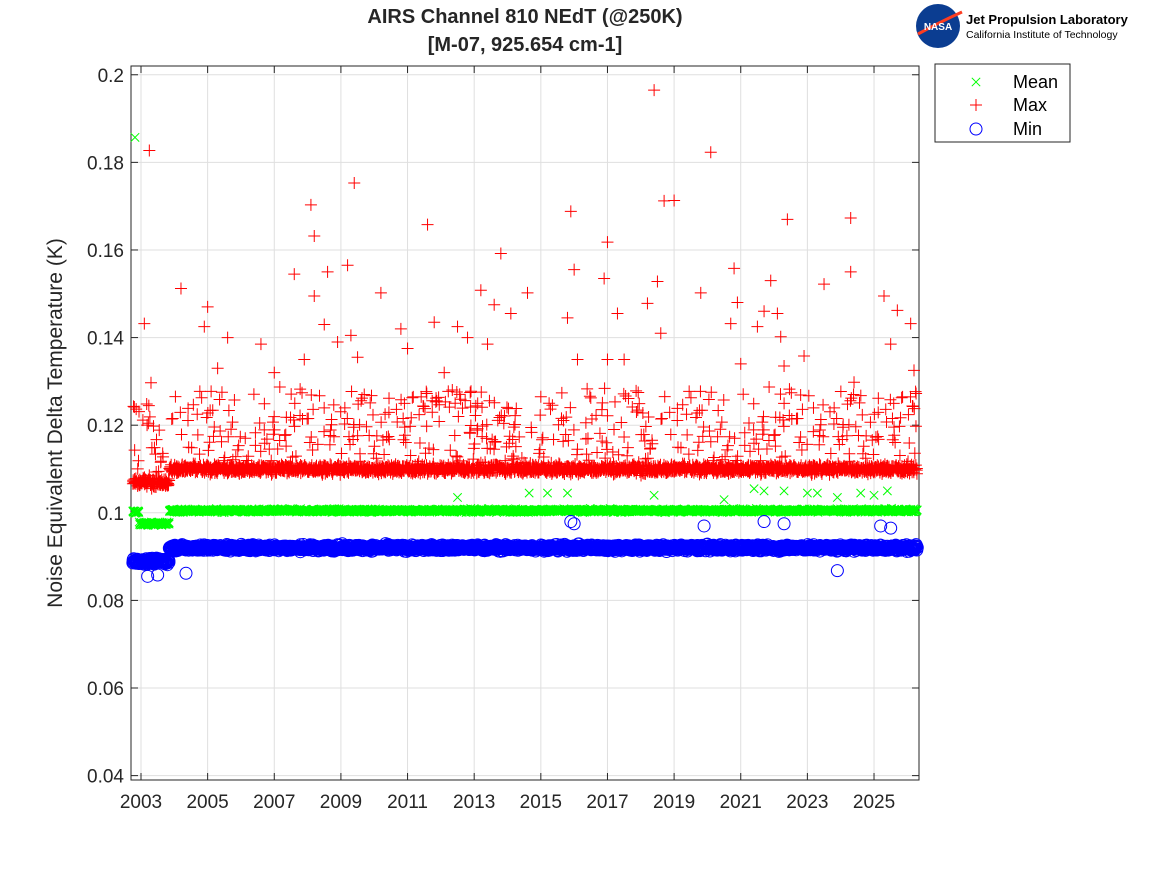 This screenshot has height=875, width=1167. What do you see at coordinates (674, 802) in the screenshot?
I see `x-tick-label: 2019` at bounding box center [674, 802].